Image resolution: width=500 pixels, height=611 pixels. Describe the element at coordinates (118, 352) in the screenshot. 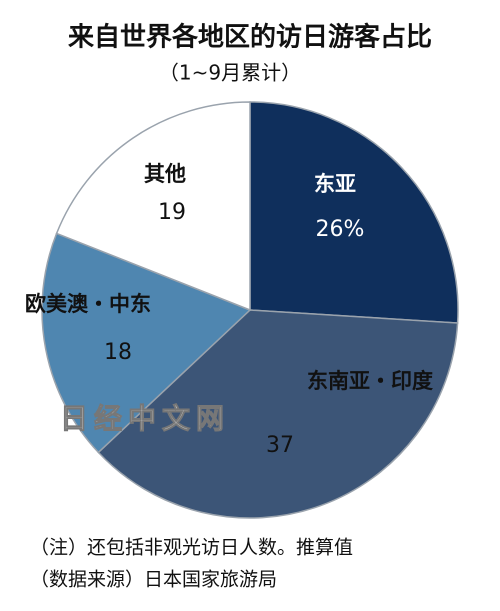

I see `value-label: 18` at that location.